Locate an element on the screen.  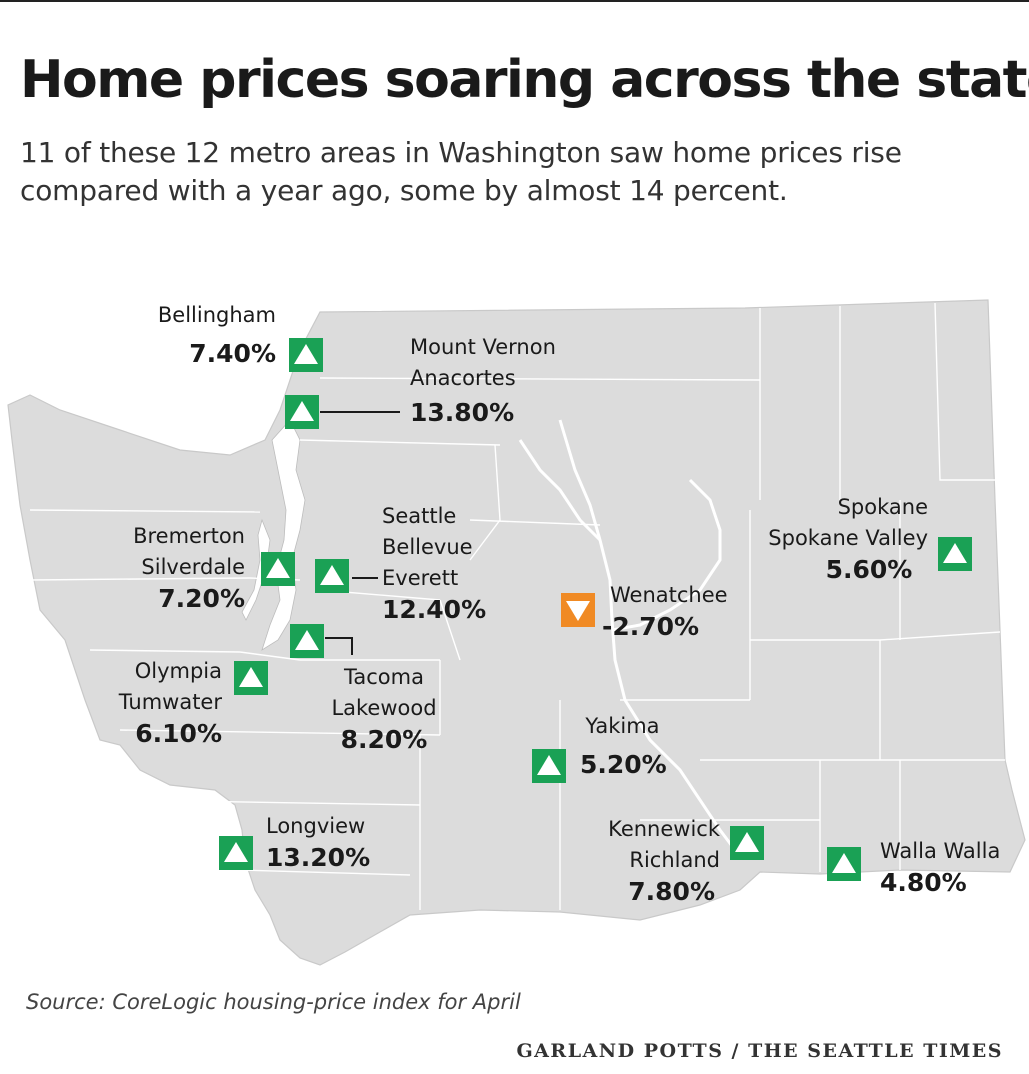
seattle-marker is located at coordinates (332, 576).